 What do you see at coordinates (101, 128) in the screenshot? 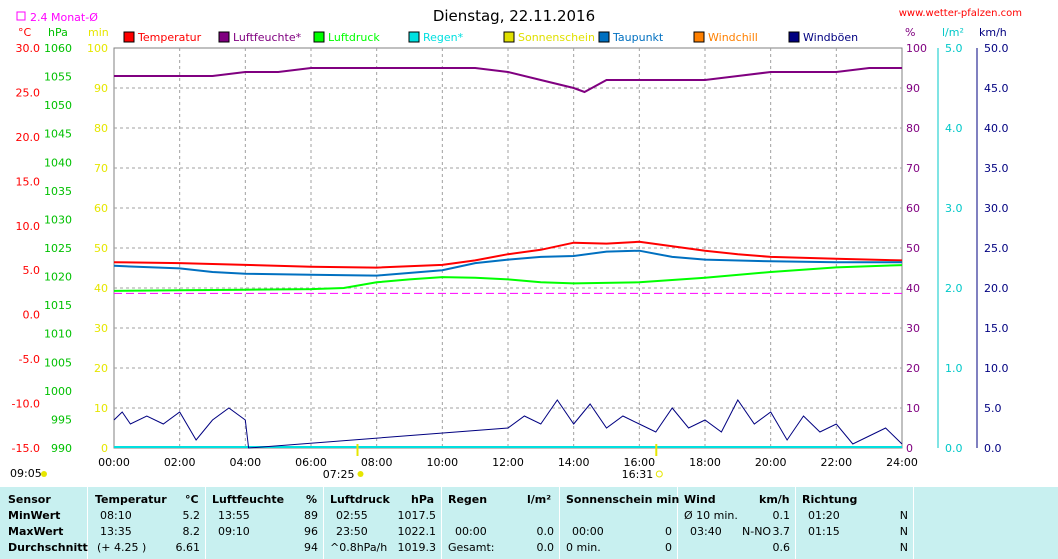
I see `sun-tick: 80` at bounding box center [101, 128].